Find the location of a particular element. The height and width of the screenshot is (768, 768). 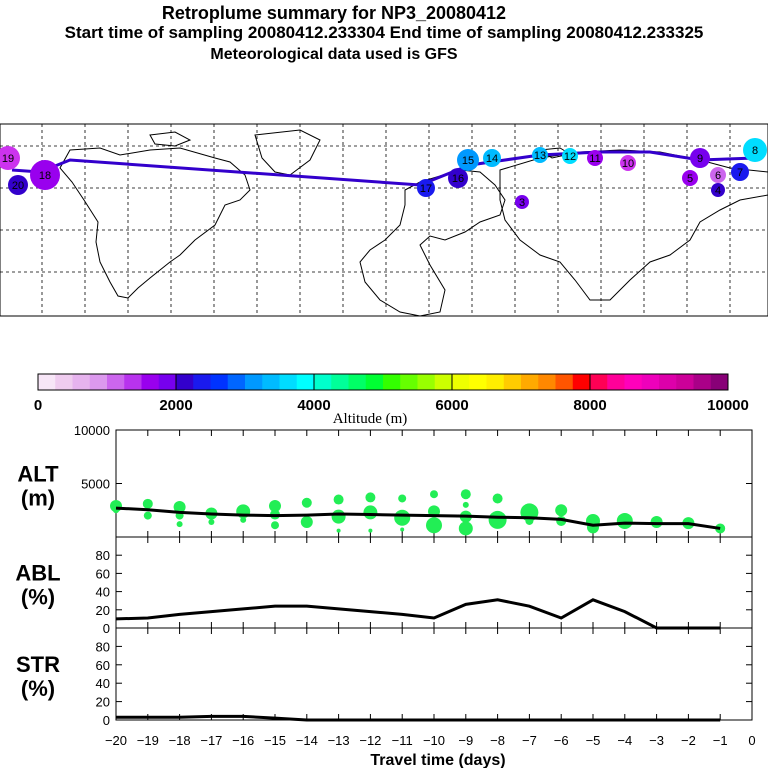

colorbar-tick-label: 0 is located at coordinates (38, 405).